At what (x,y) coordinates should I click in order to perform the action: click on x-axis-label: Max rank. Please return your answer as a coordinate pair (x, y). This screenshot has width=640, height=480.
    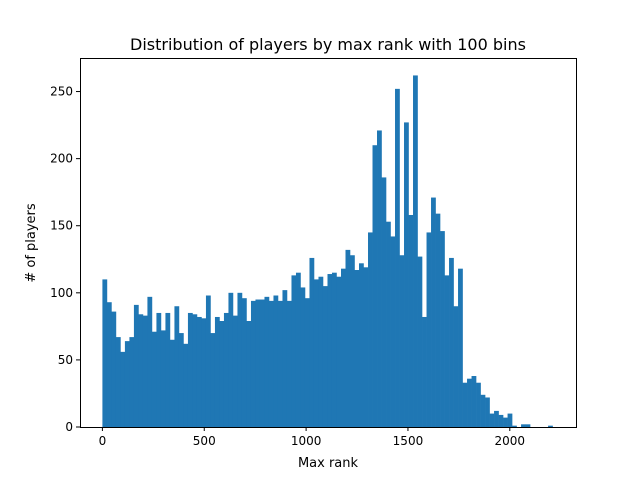
    Looking at the image, I should click on (328, 463).